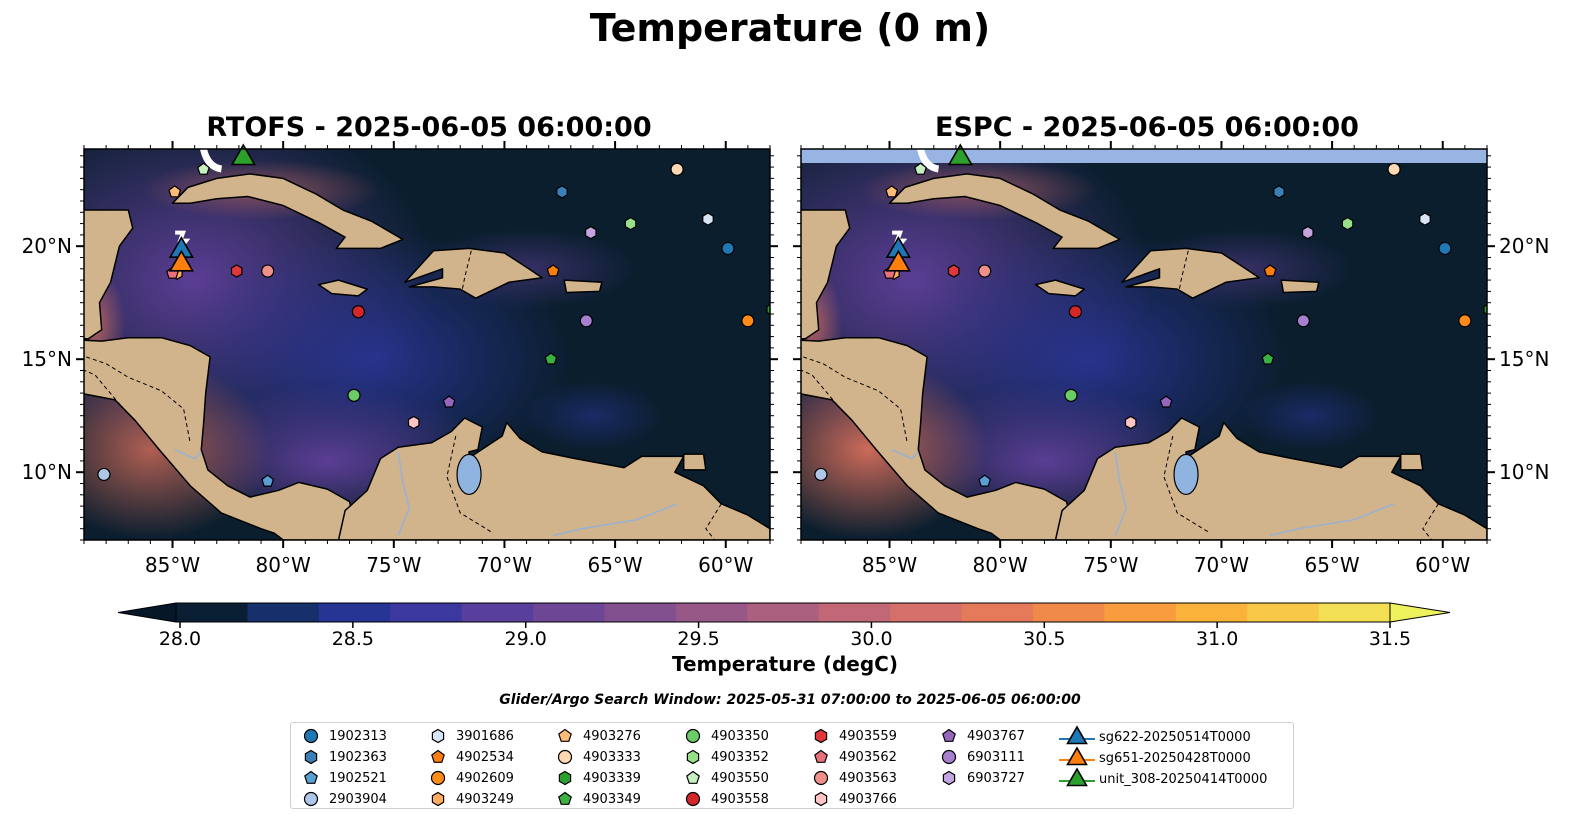 The height and width of the screenshot is (827, 1580). Describe the element at coordinates (698, 639) in the screenshot. I see `colorbar-tick-label: 29.5` at that location.